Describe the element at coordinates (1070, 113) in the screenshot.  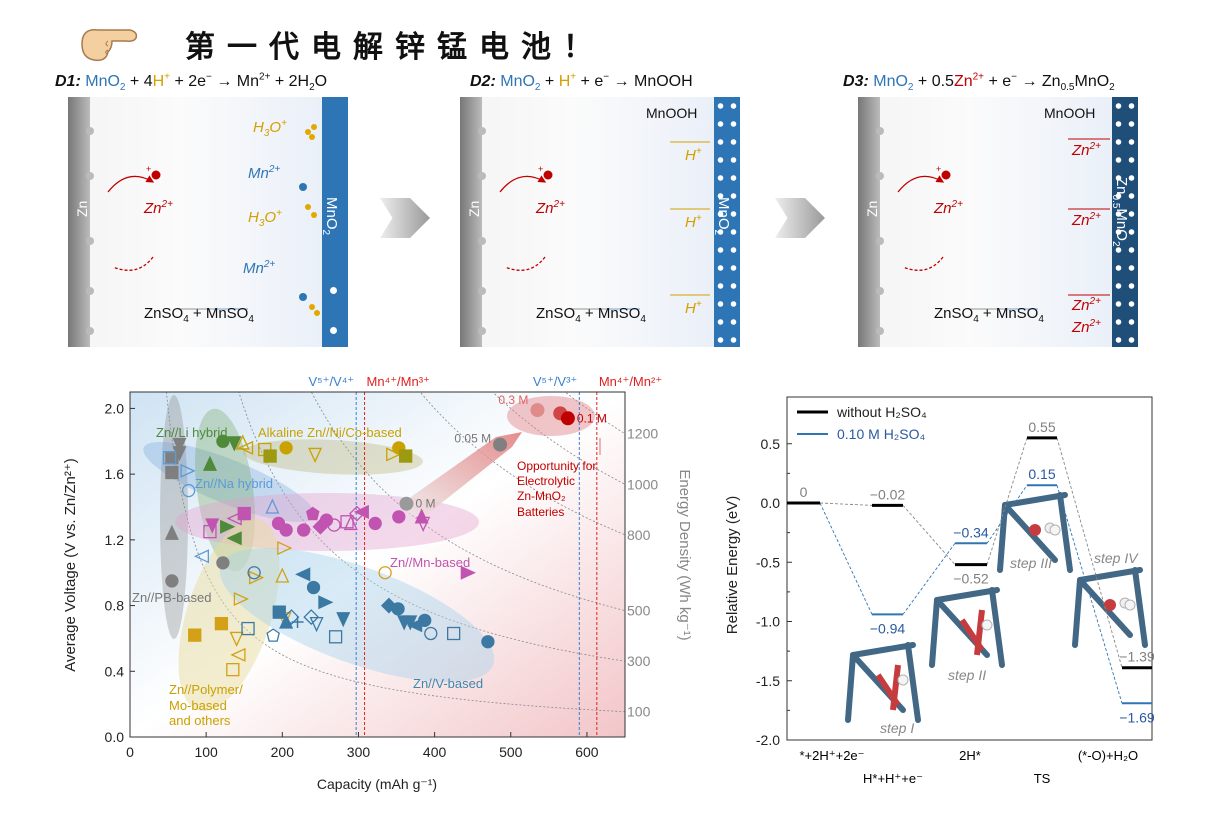
I see `mnooh-label: MnOOH` at that location.